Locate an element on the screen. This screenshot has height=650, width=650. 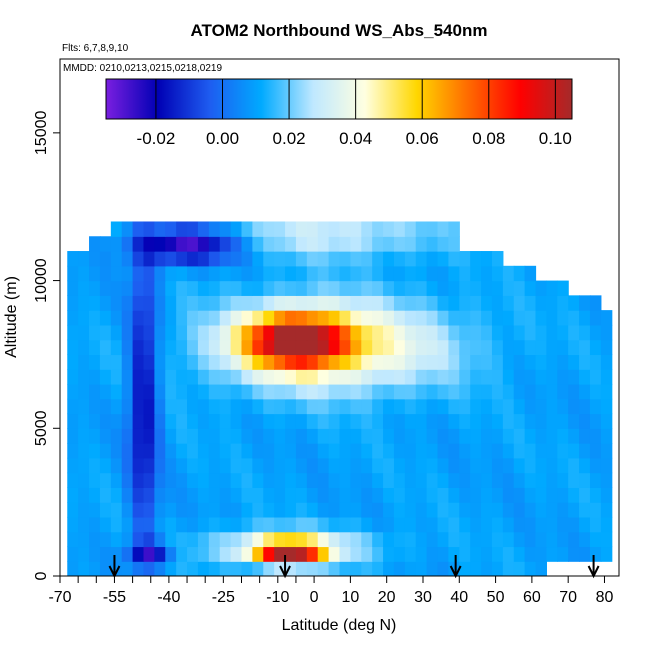
colorbar-tick-label: 0.08 is located at coordinates (488, 138).